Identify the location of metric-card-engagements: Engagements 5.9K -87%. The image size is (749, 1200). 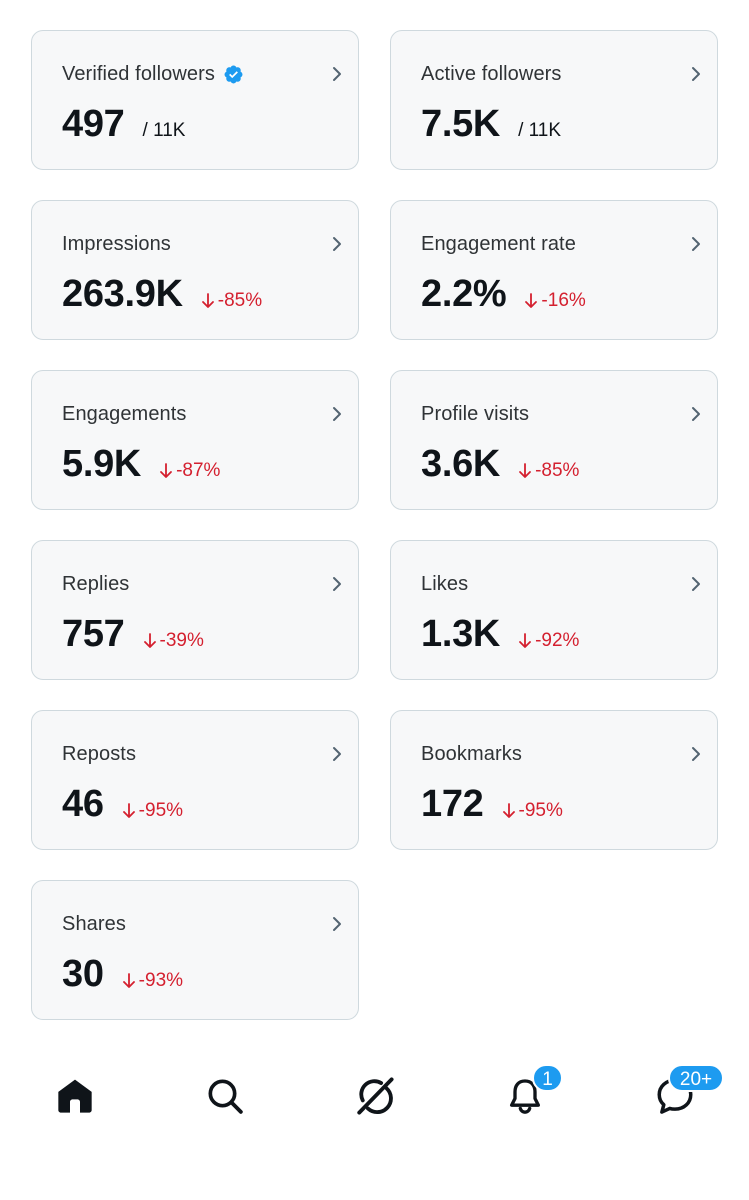
(195, 440).